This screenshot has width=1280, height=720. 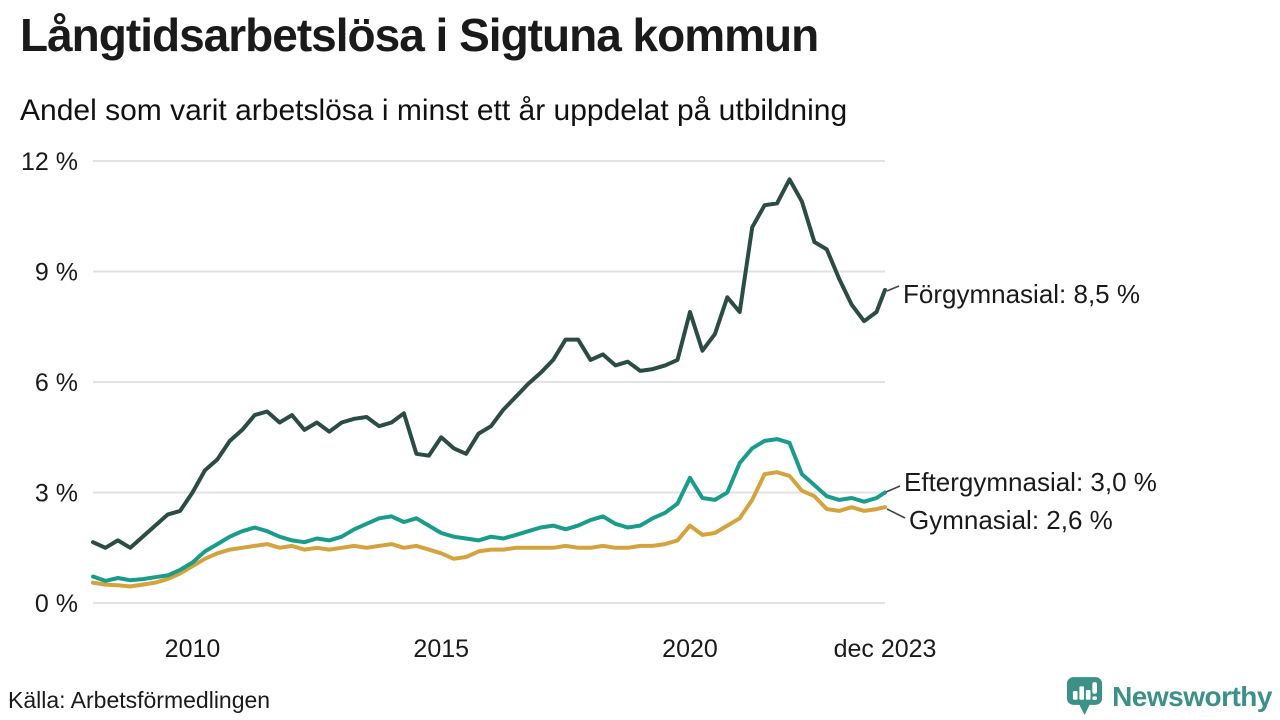 What do you see at coordinates (690, 649) in the screenshot?
I see `x-axis-tick-label: 2020` at bounding box center [690, 649].